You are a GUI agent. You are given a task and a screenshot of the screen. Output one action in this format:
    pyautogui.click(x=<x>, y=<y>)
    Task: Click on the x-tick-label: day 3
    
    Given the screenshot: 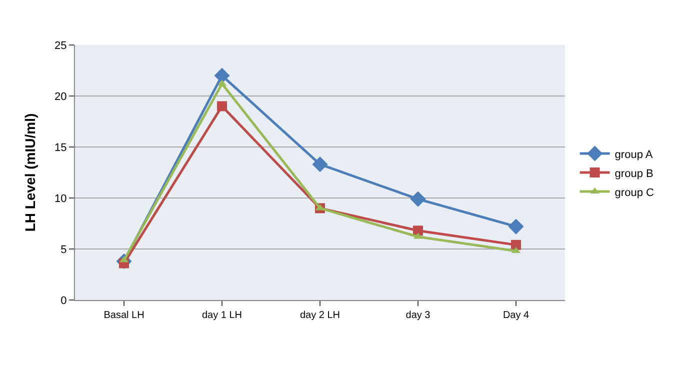 What is the action you would take?
    pyautogui.click(x=418, y=315)
    